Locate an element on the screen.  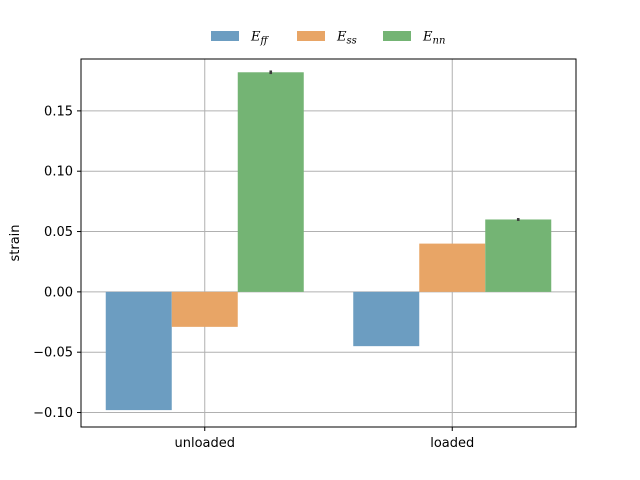
legend: Eff Ess Enn is located at coordinates (328, 38).